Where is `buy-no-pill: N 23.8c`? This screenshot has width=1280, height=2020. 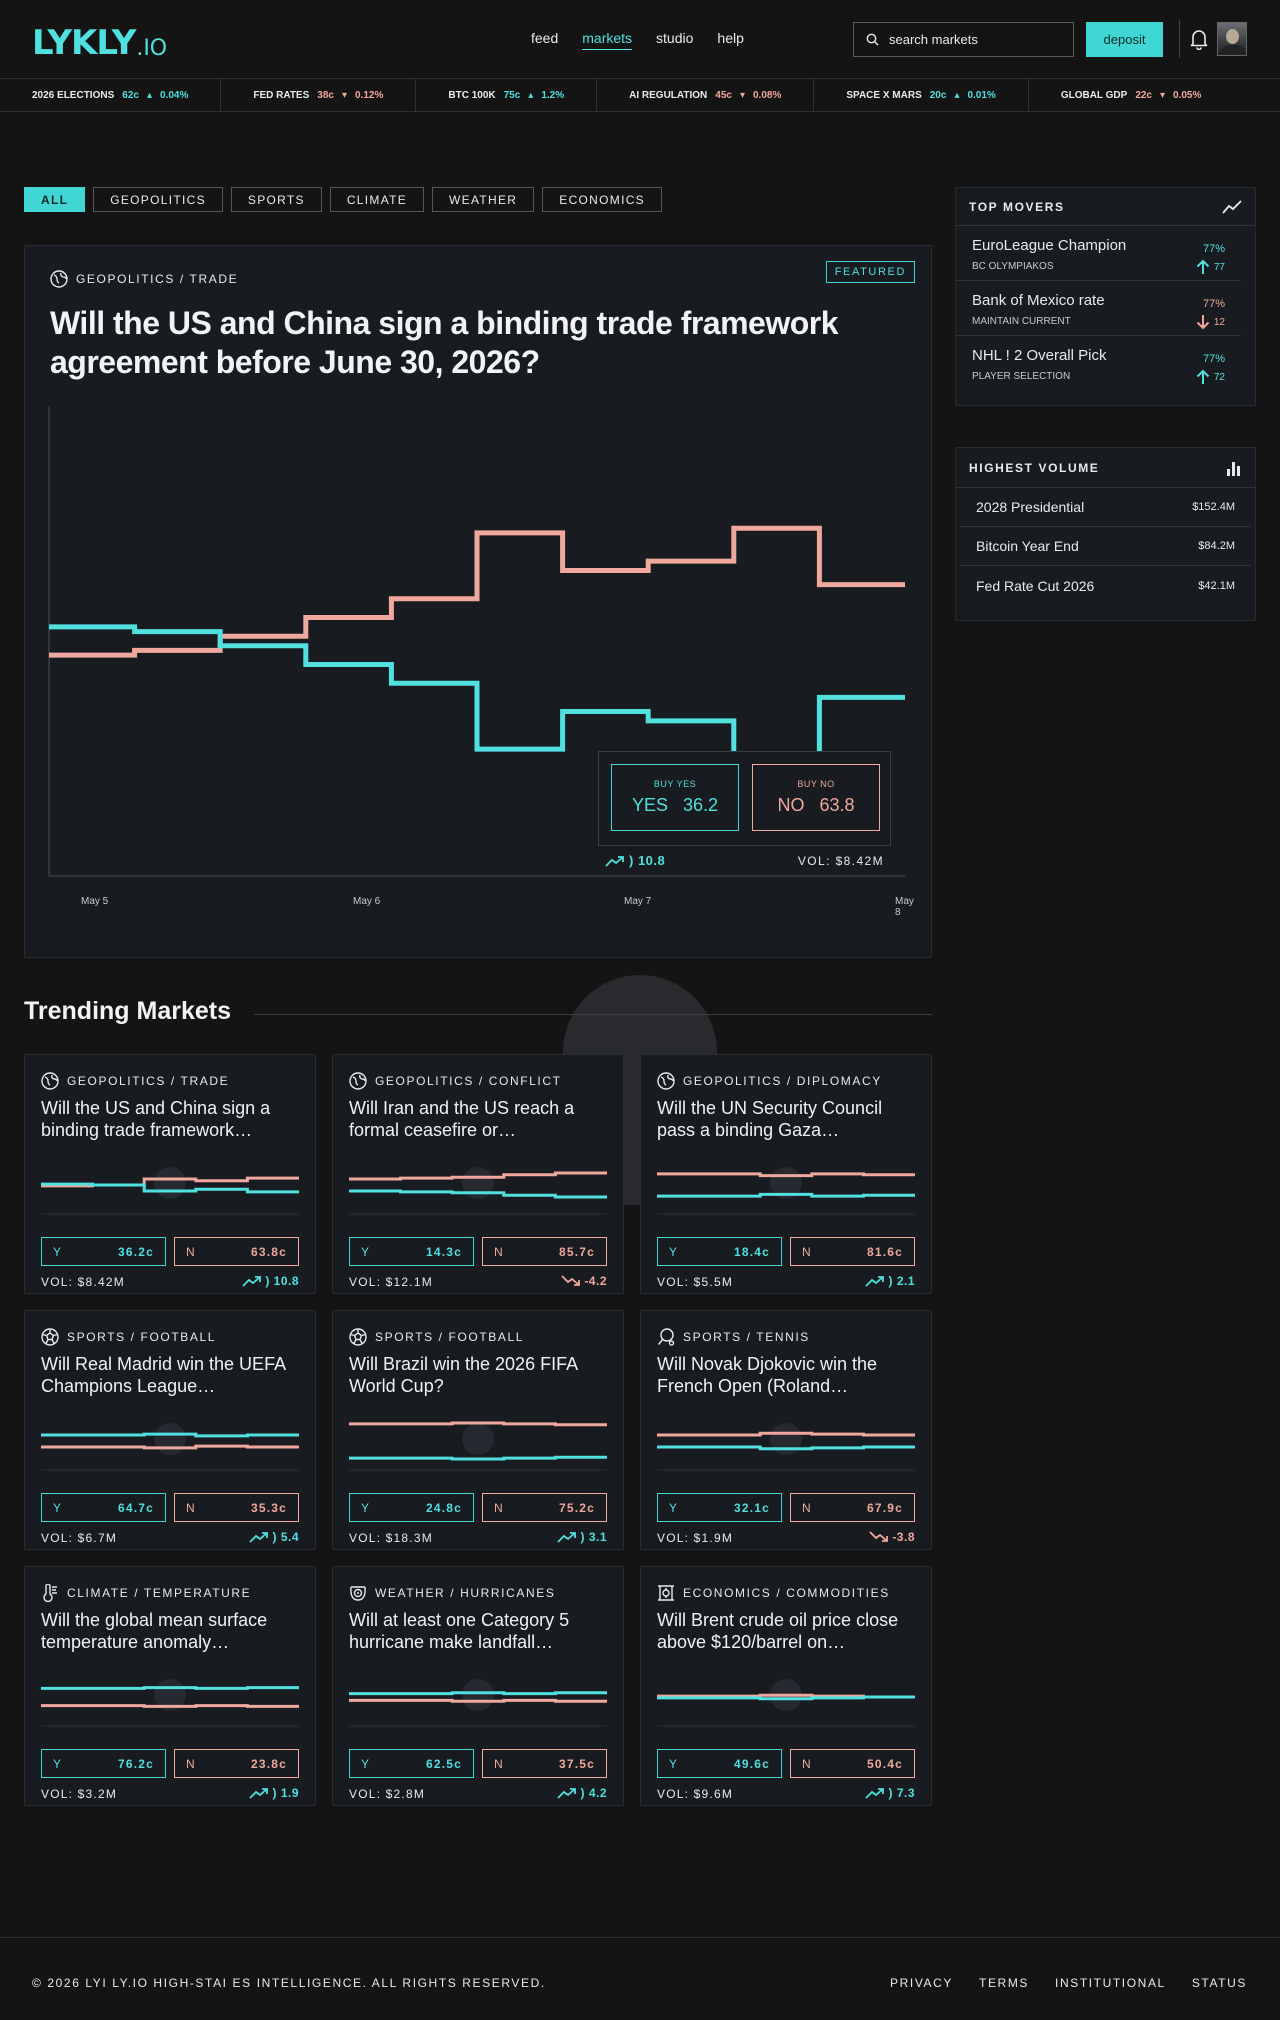 buy-no-pill: N 23.8c is located at coordinates (236, 1763).